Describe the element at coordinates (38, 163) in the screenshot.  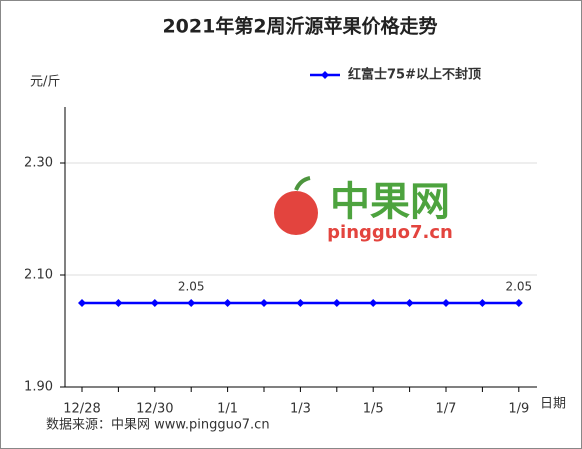
I see `y-tick-label: 2.30` at that location.